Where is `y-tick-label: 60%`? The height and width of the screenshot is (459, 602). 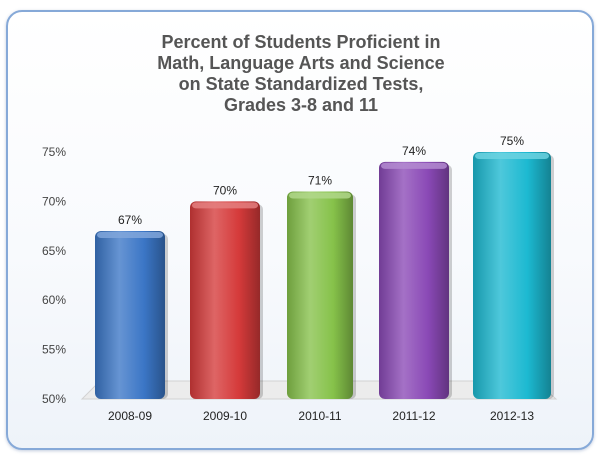
y-tick-label: 60% is located at coordinates (54, 300).